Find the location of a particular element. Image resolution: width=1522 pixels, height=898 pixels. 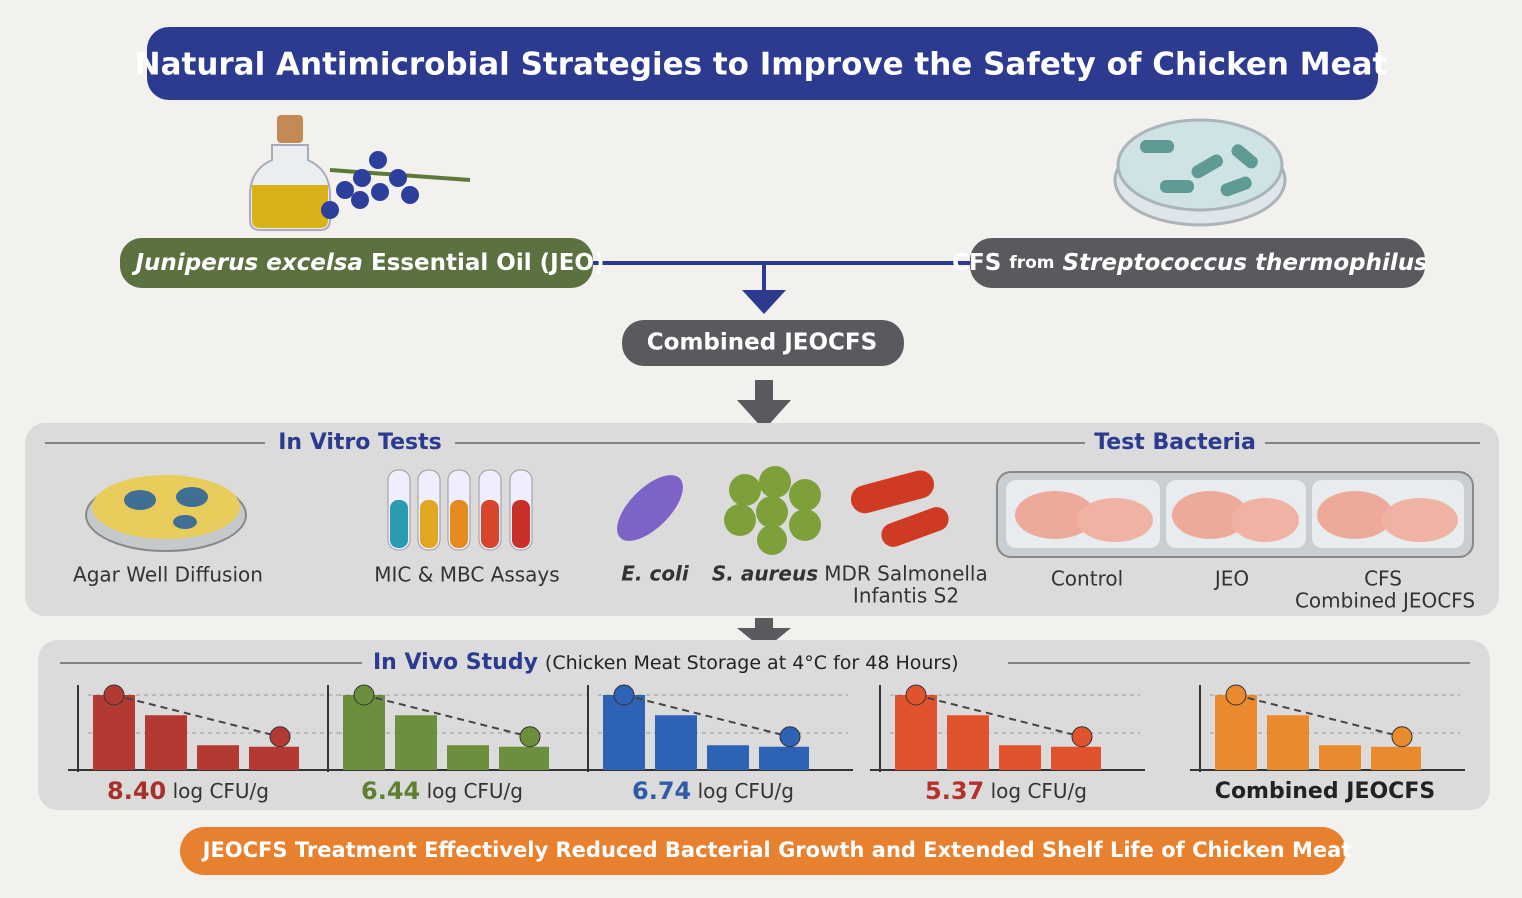

group-label: Combined JEOCFS is located at coordinates (1385, 601).